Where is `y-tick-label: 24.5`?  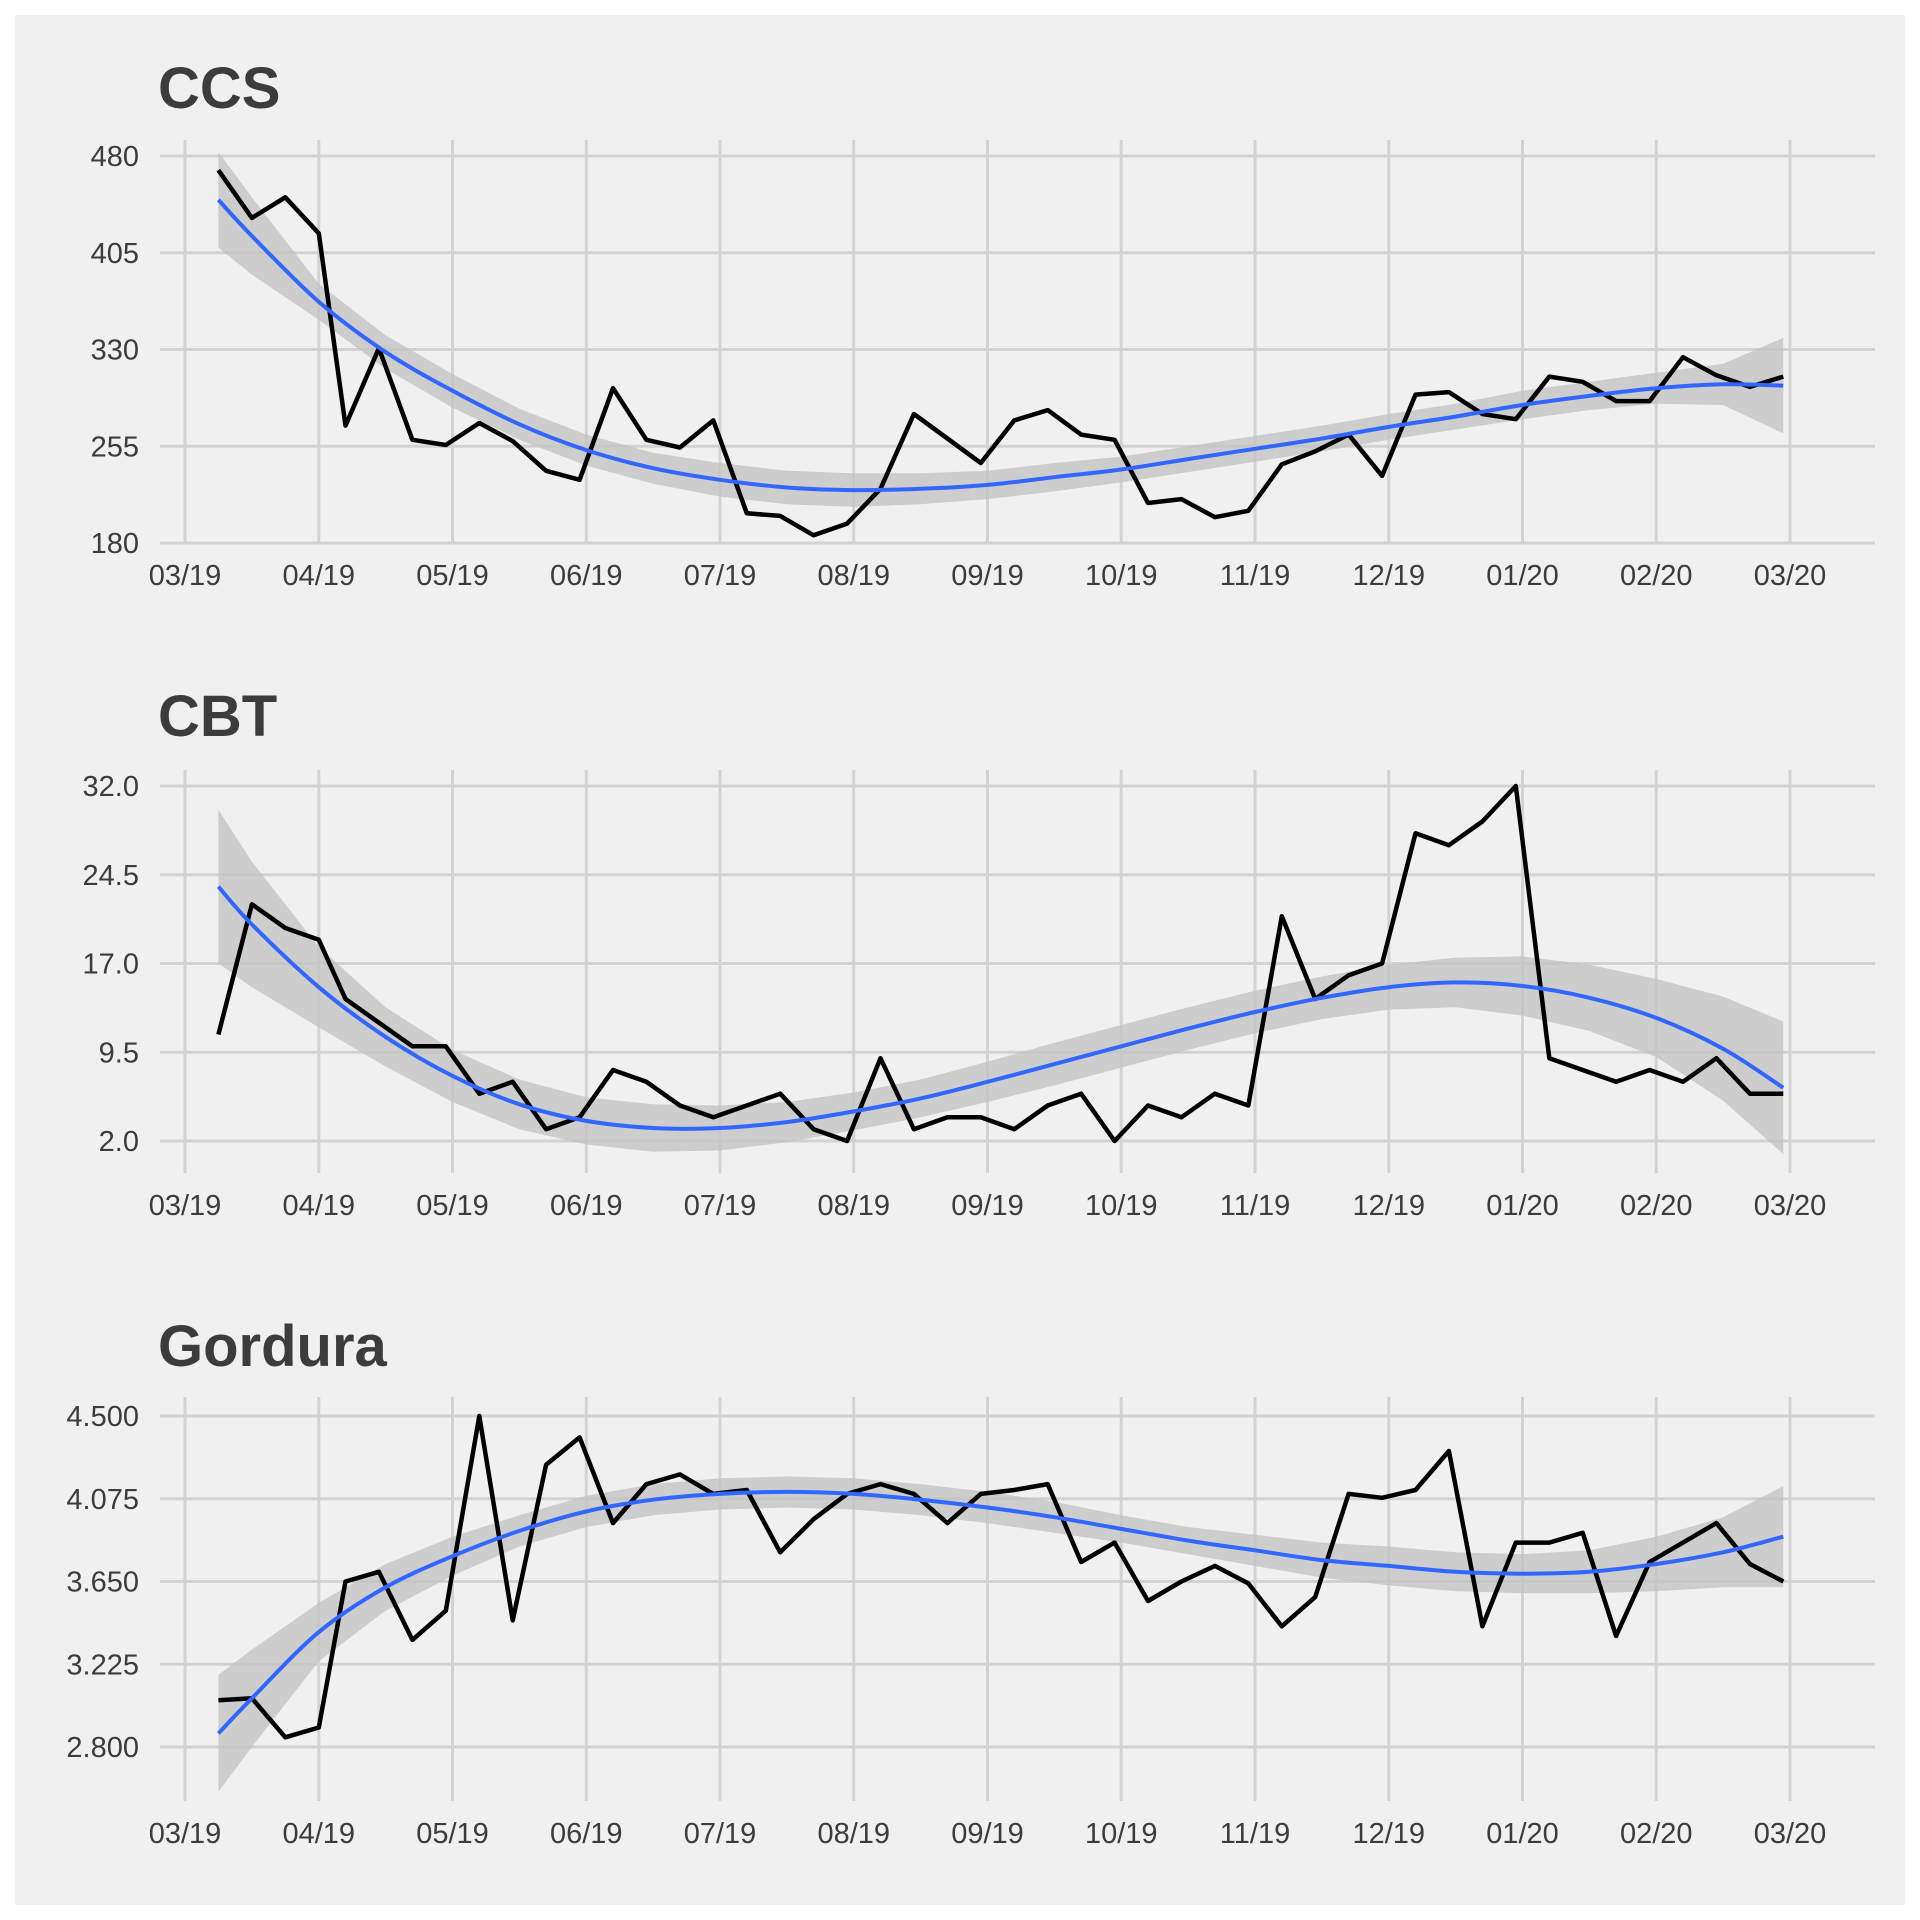
y-tick-label: 24.5 is located at coordinates (111, 876).